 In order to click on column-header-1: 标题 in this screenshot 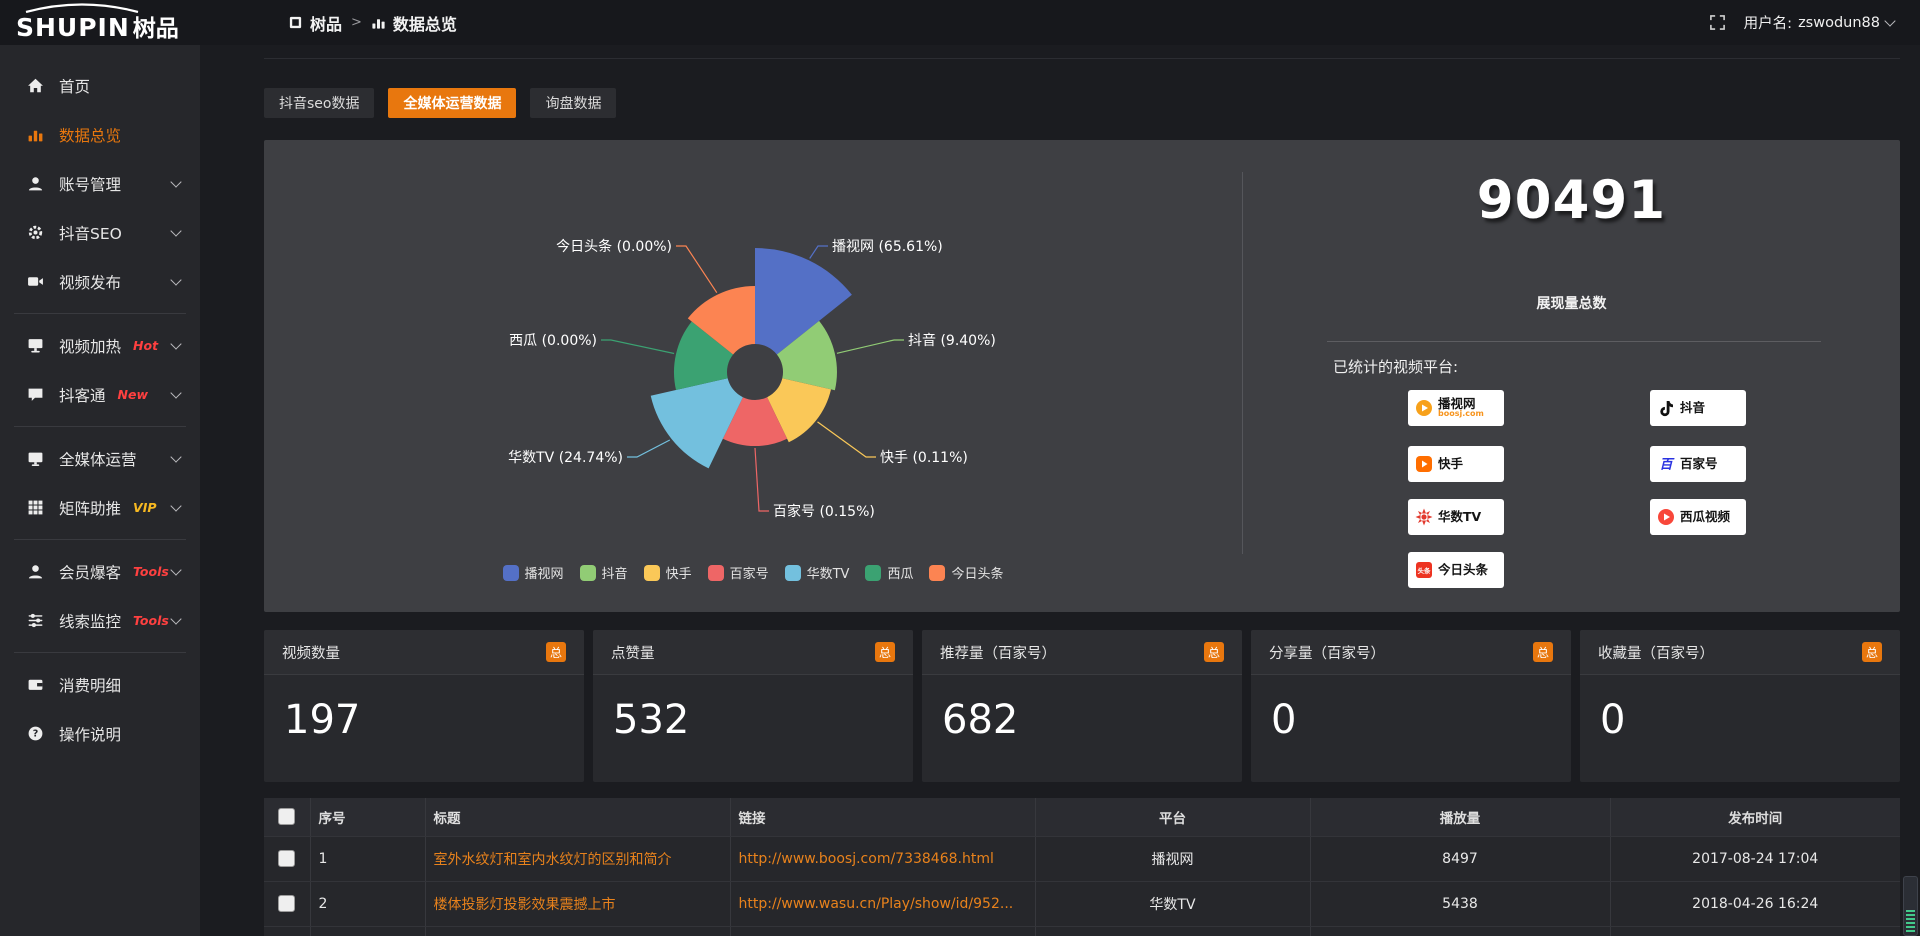, I will do `click(578, 817)`.